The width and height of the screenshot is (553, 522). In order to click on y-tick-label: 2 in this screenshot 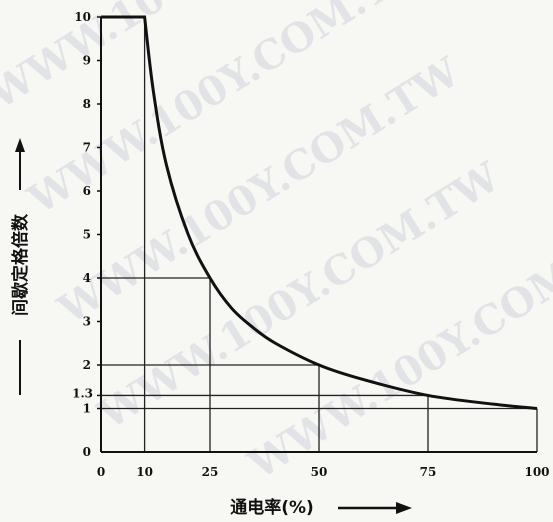, I will do `click(87, 365)`.